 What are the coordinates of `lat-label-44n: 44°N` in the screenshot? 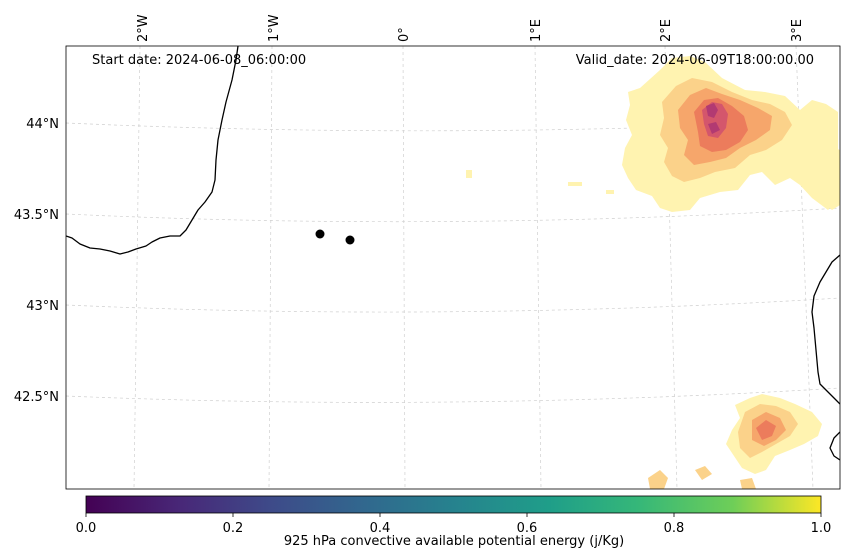 It's located at (42, 124).